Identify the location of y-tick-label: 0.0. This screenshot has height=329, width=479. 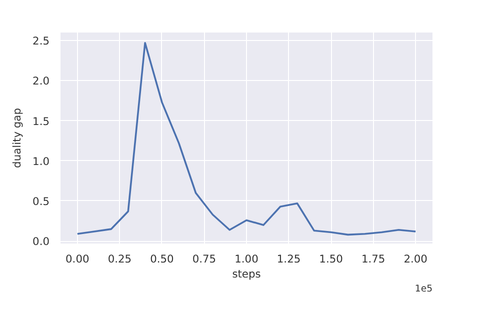
(41, 241).